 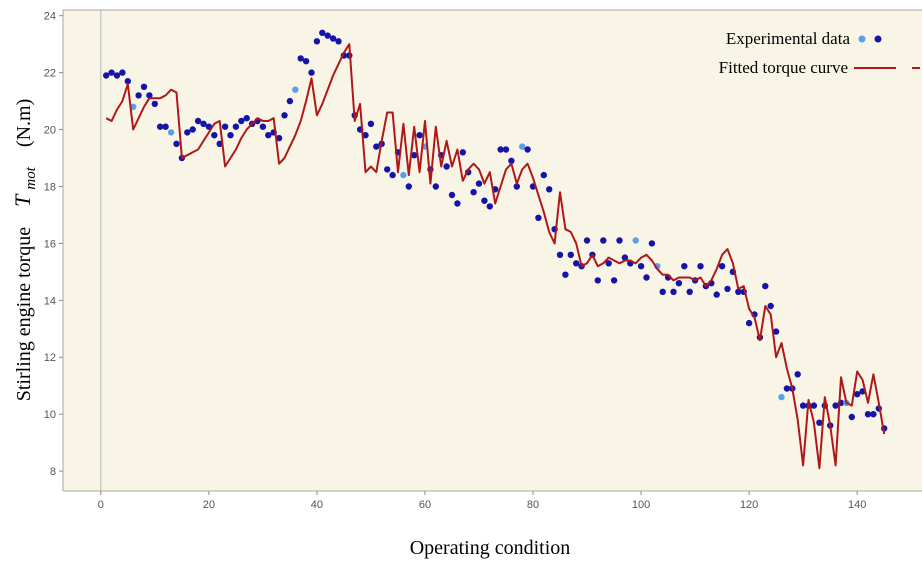 I want to click on y-tick-label: 10, so click(x=50, y=415).